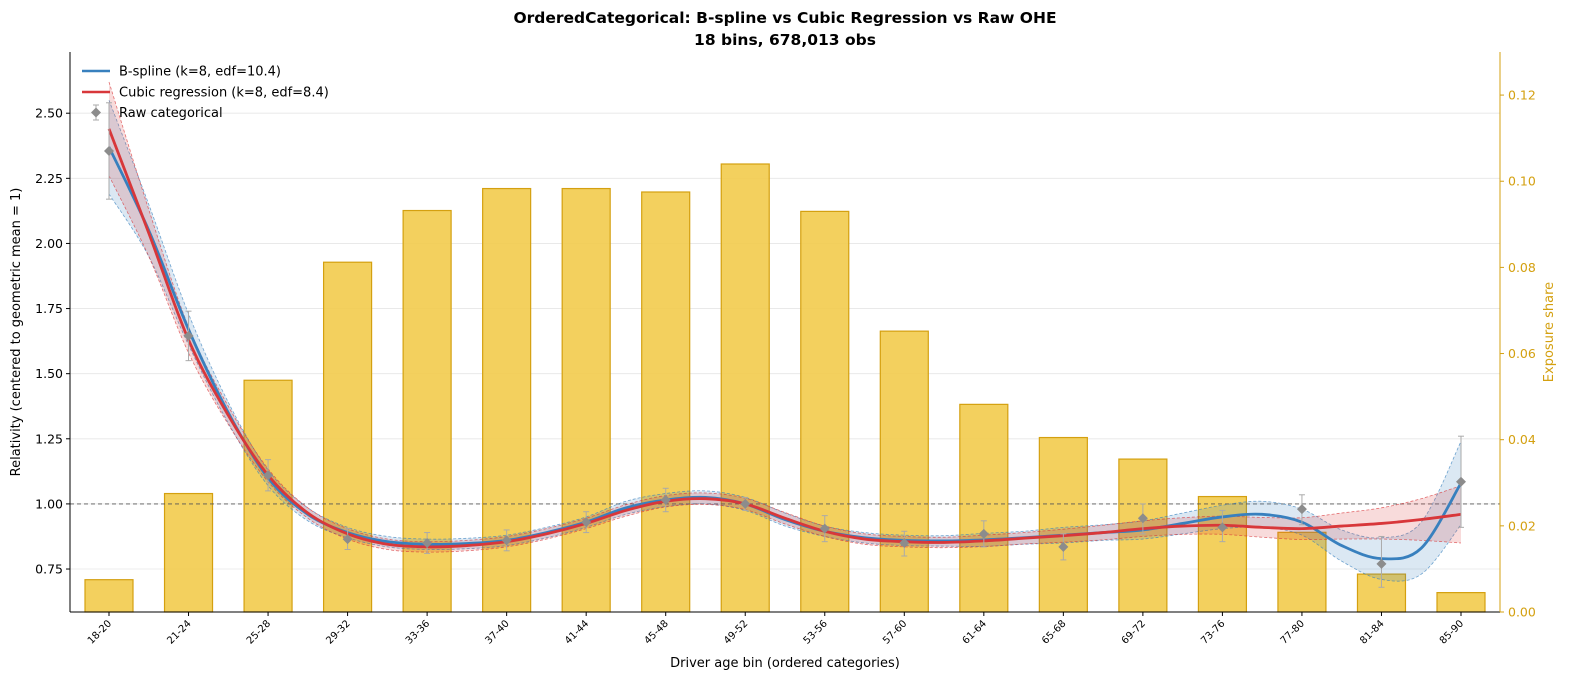 The image size is (1590, 690). Describe the element at coordinates (171, 113) in the screenshot. I see `legend-label-raw: Raw categorical` at that location.